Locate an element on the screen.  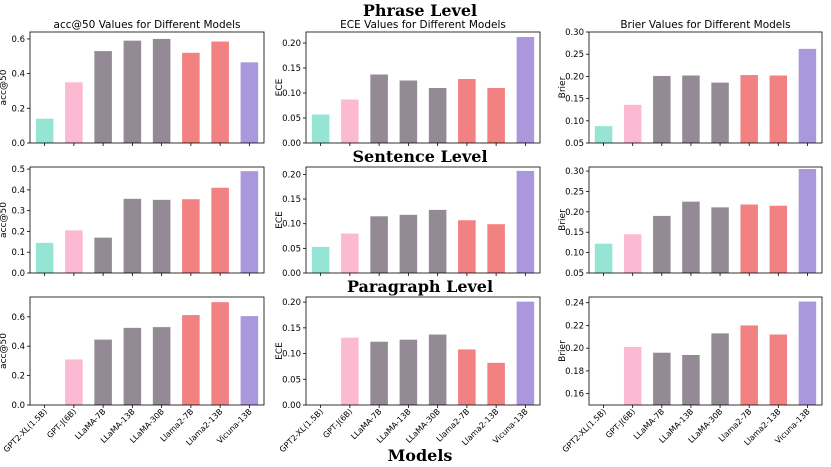
y-tick-label: 0.24 is located at coordinates (574, 304).